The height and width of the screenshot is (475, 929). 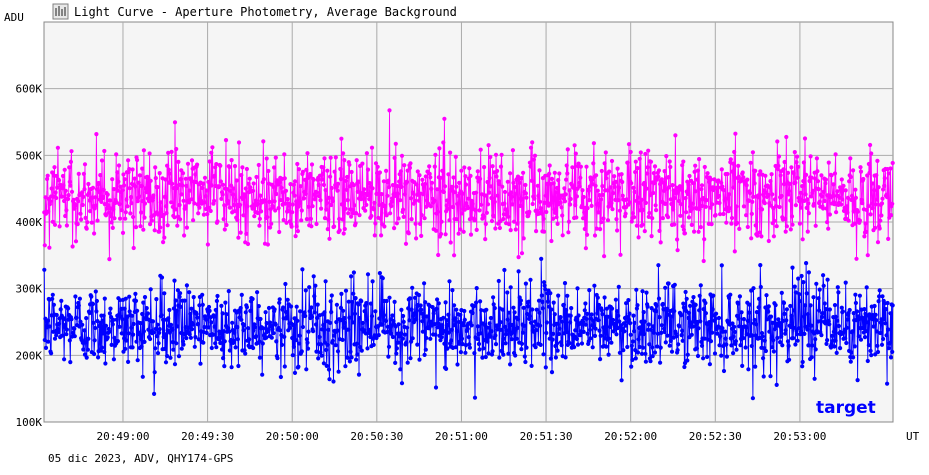 I want to click on y-tick-label: 300K, so click(x=29, y=289).